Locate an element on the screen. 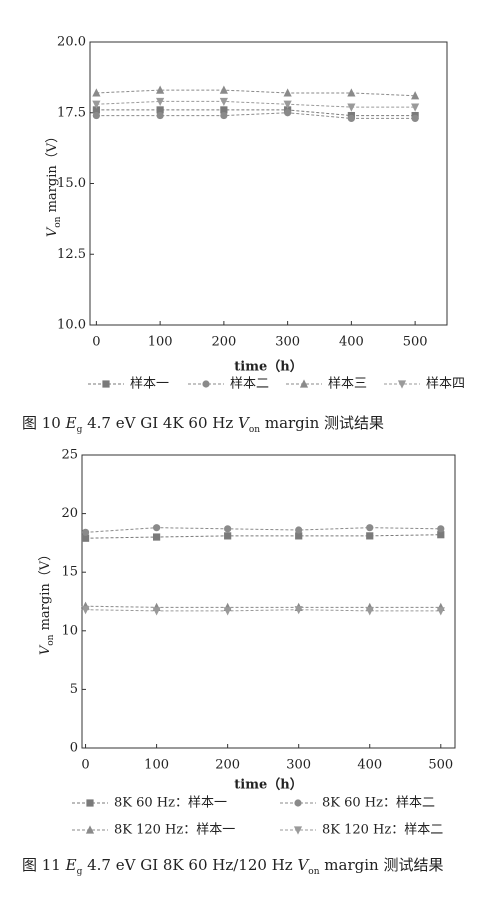 The width and height of the screenshot is (499, 897). y-tick-label: 17.5 is located at coordinates (71, 112).